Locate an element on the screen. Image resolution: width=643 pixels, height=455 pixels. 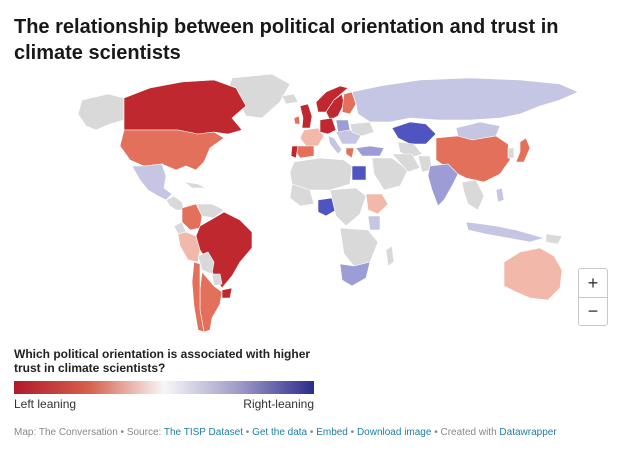
country-central-africa is located at coordinates (348, 207).